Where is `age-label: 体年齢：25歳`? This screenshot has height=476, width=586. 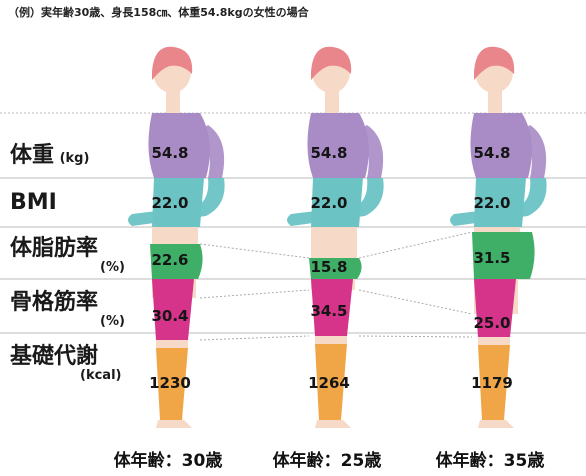
age-label: 体年齢：25歳 is located at coordinates (327, 460).